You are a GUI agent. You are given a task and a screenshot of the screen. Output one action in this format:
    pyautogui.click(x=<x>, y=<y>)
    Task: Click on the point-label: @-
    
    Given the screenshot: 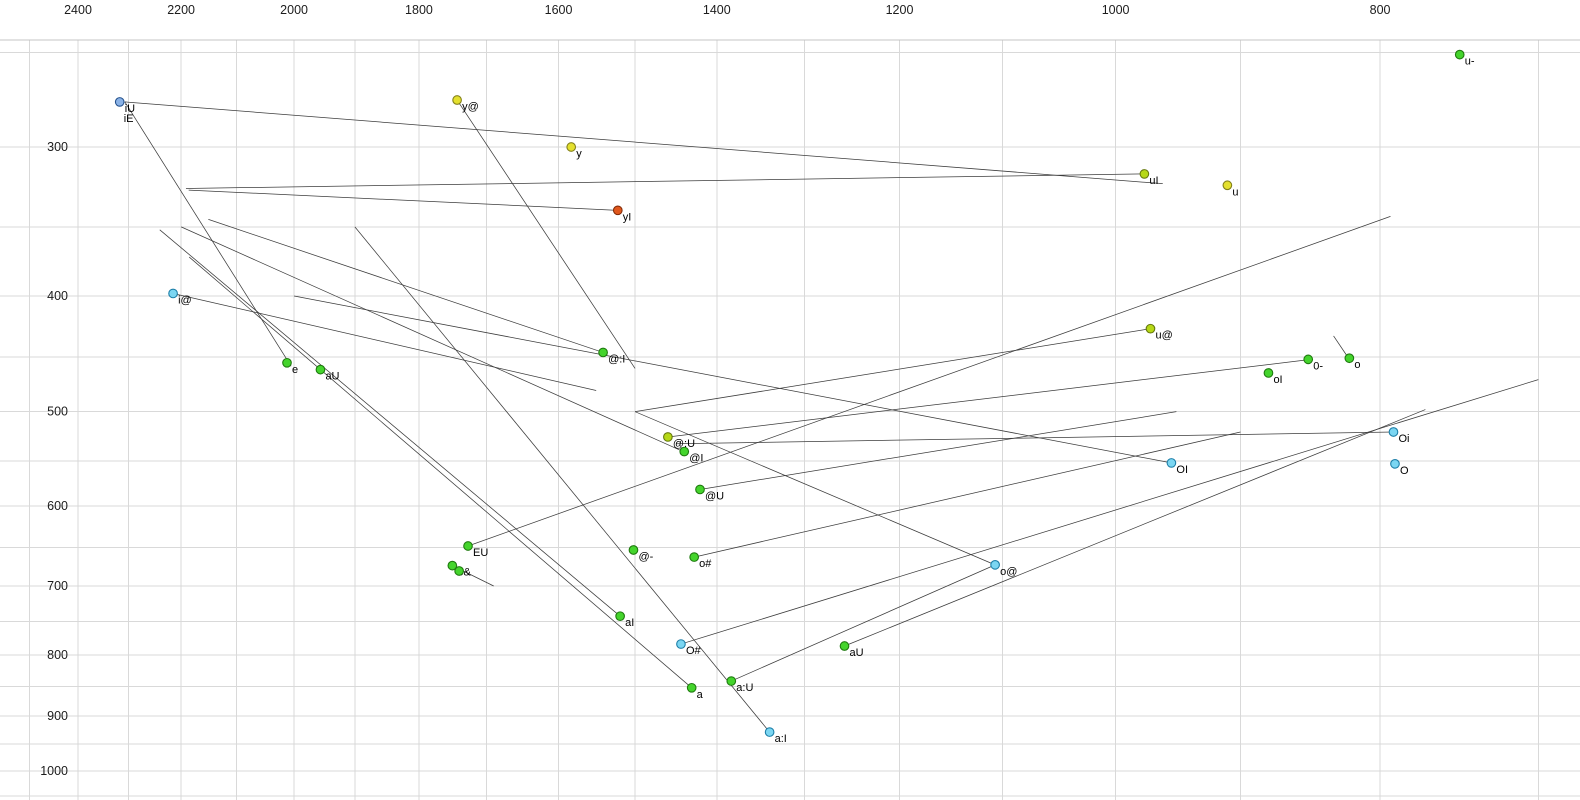 What is the action you would take?
    pyautogui.click(x=645, y=557)
    